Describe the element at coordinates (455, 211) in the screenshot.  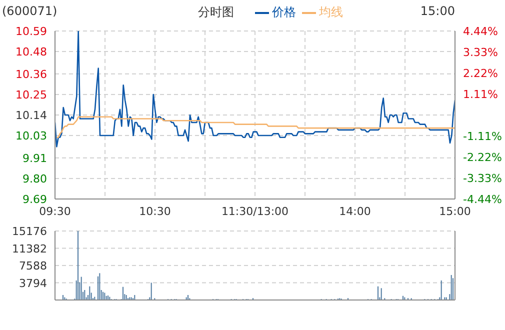
I see `x-tick-label: 15:00` at that location.